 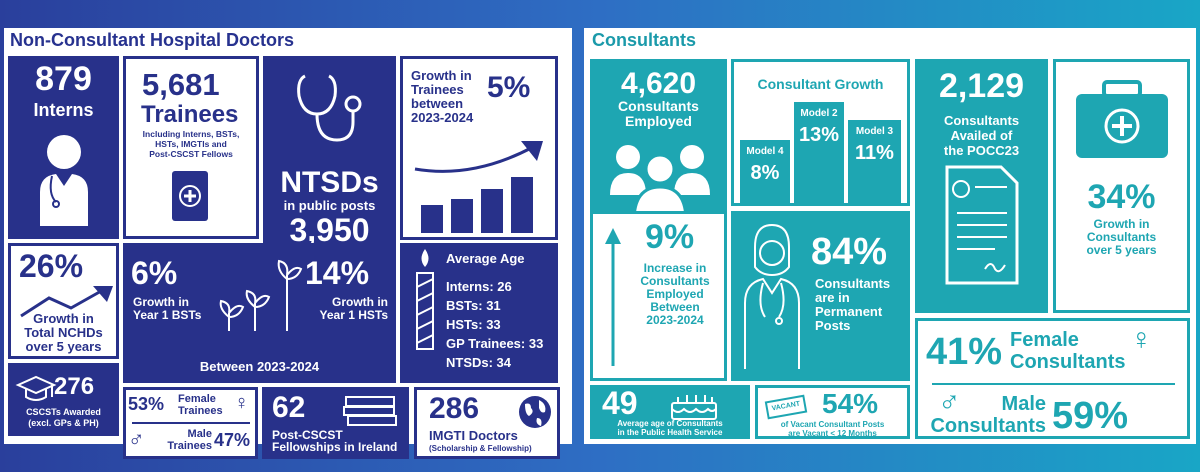 What do you see at coordinates (613, 297) in the screenshot?
I see `up-arrow-icon` at bounding box center [613, 297].